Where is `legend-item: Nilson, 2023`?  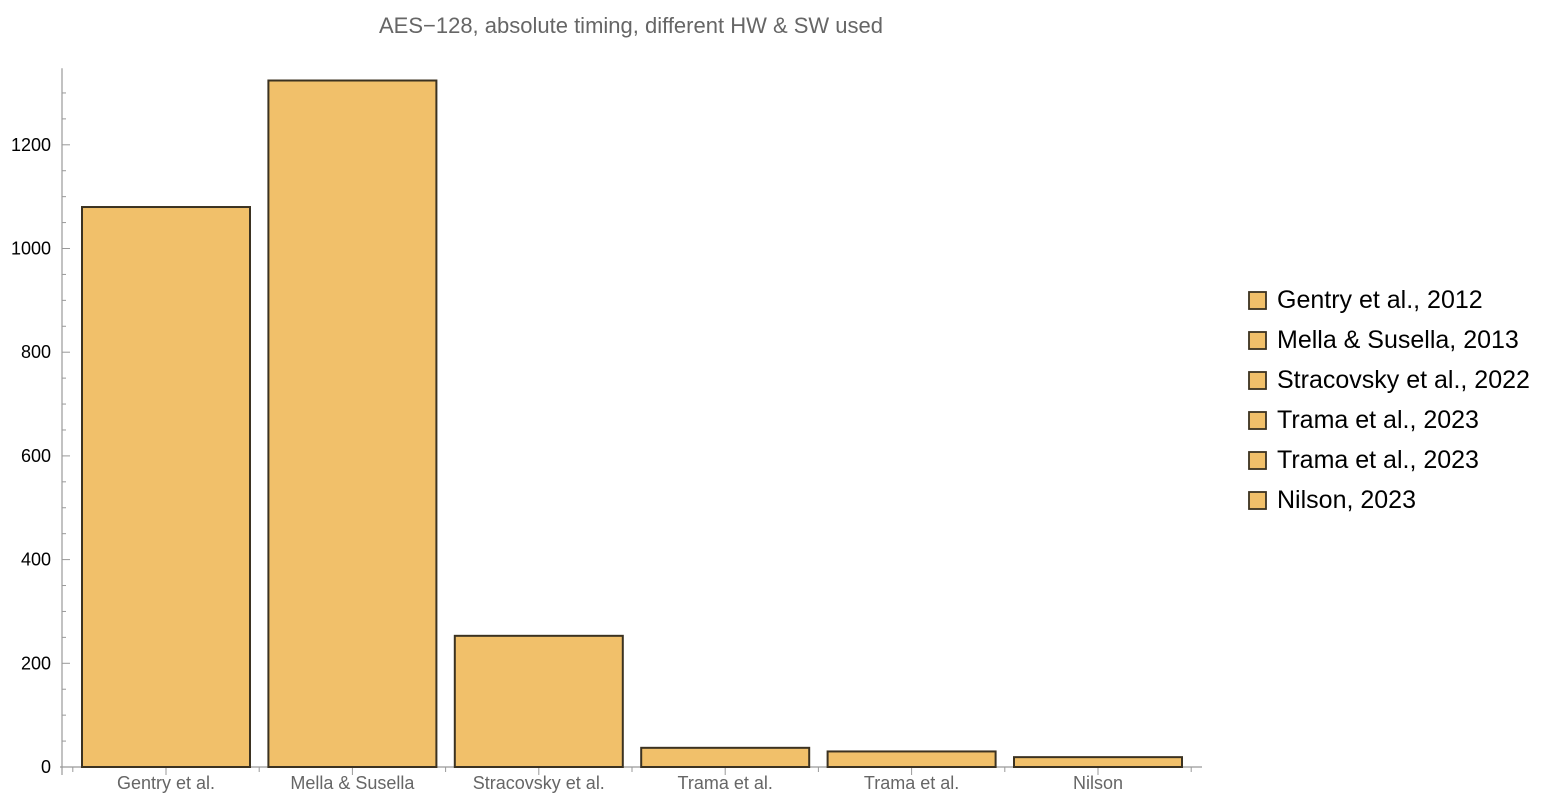
legend-item: Nilson, 2023 is located at coordinates (1332, 500).